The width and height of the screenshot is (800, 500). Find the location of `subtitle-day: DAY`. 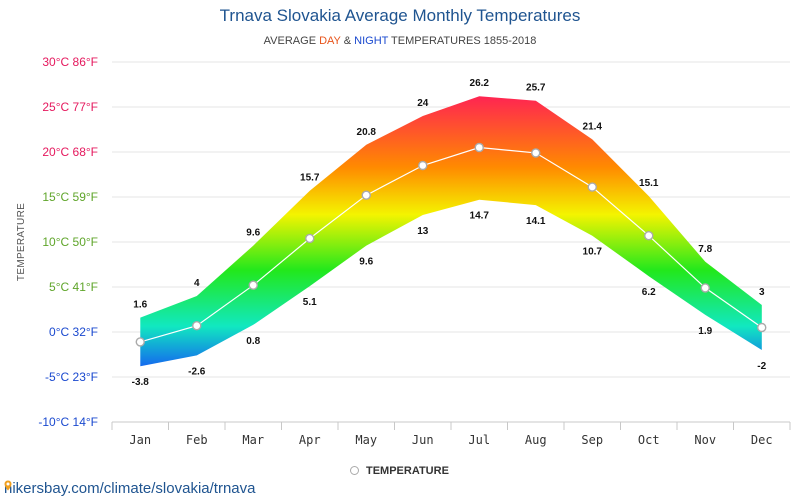

subtitle-day: DAY is located at coordinates (330, 41).